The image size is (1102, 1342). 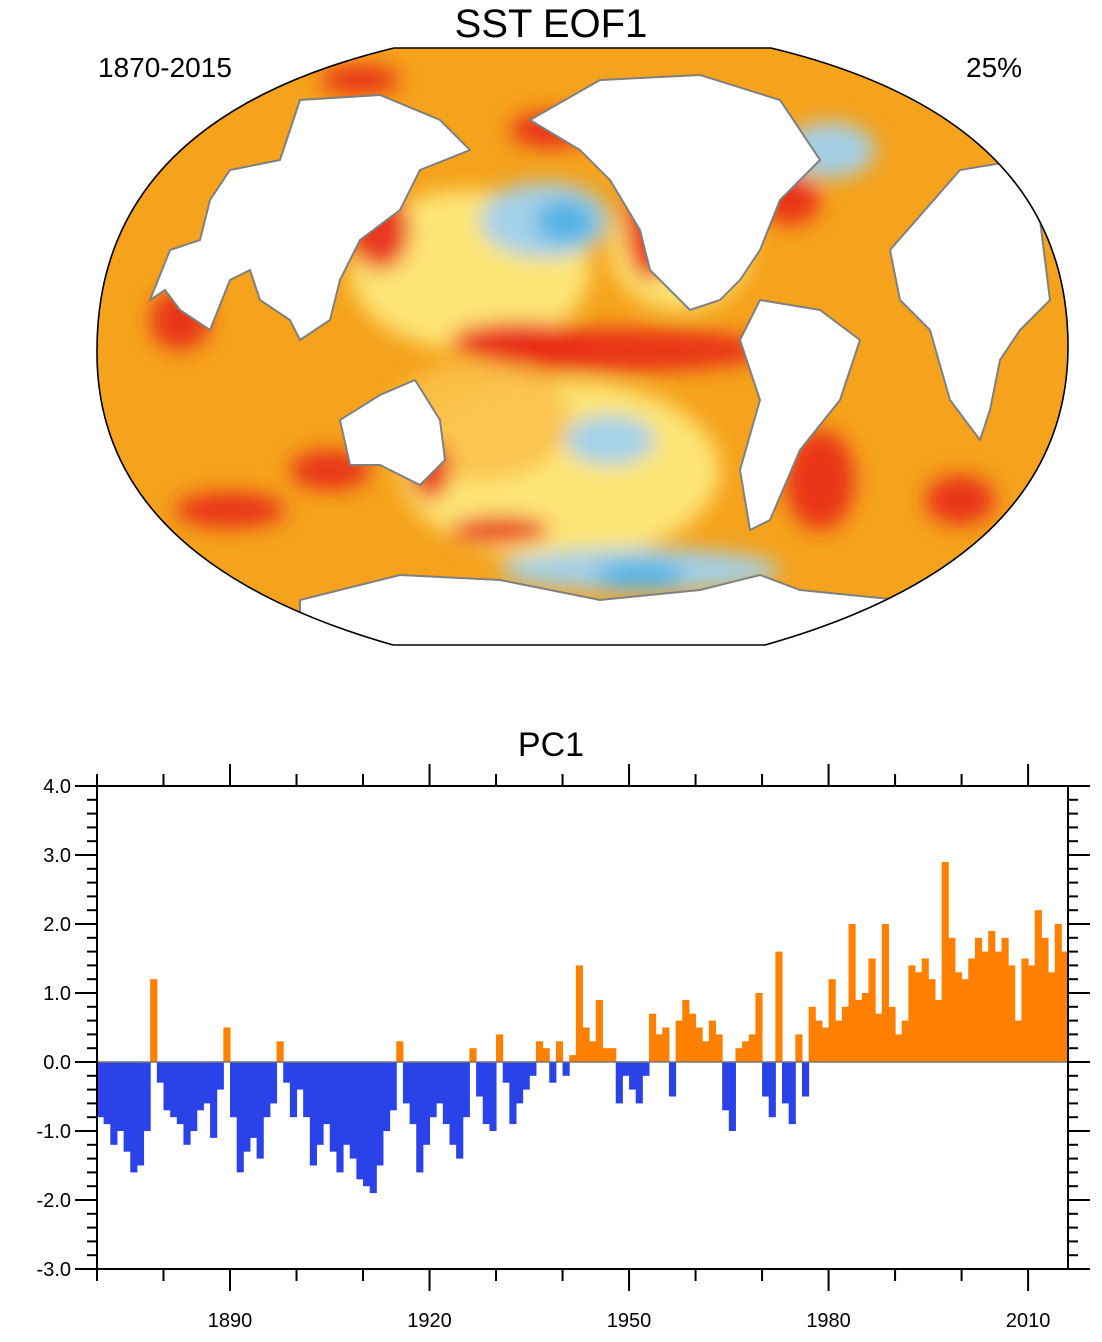 I want to click on land-south-america, so click(x=800, y=415).